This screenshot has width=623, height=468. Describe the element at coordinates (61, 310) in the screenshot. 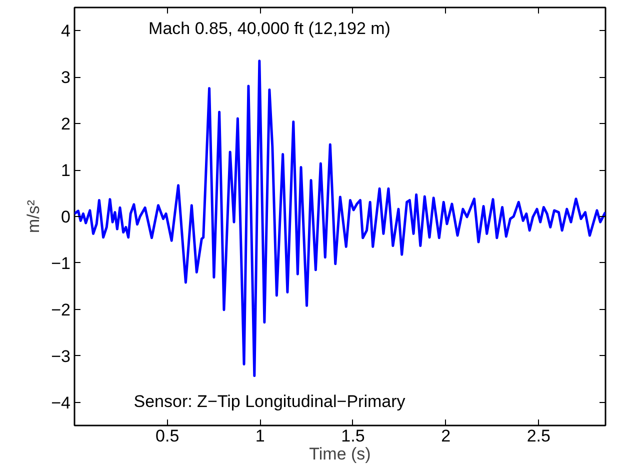

I see `y-tick-label: −2` at that location.